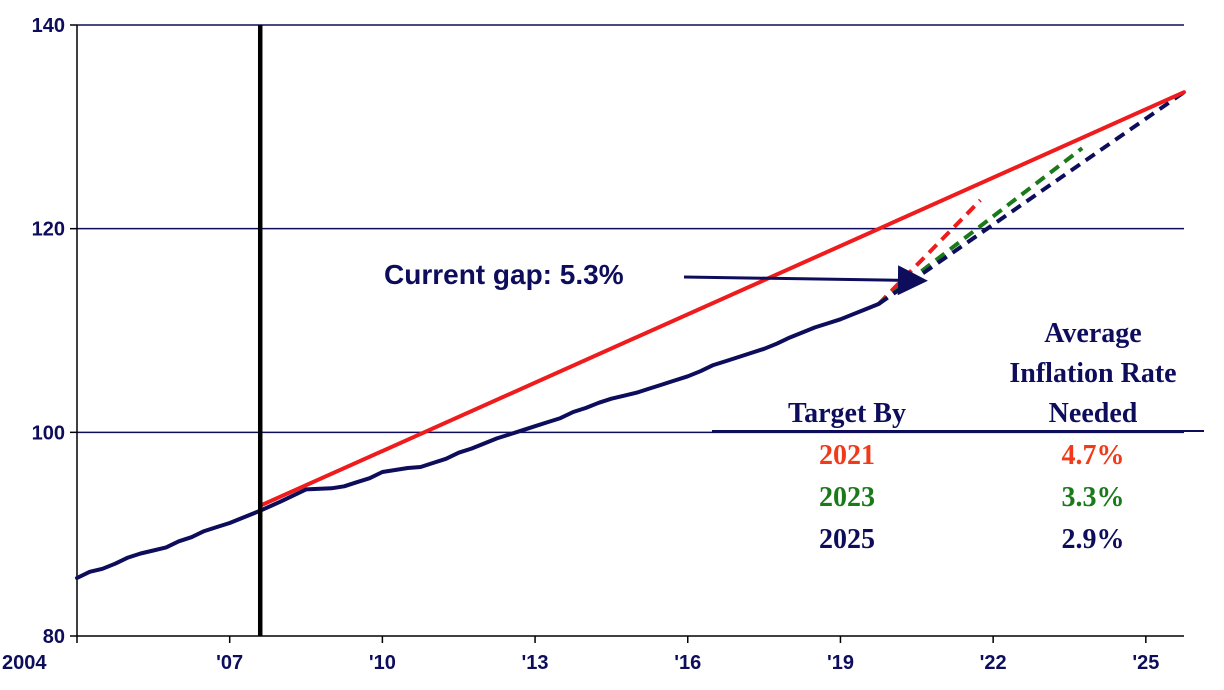  Describe the element at coordinates (48, 26) in the screenshot. I see `y-tick-label: 140` at that location.